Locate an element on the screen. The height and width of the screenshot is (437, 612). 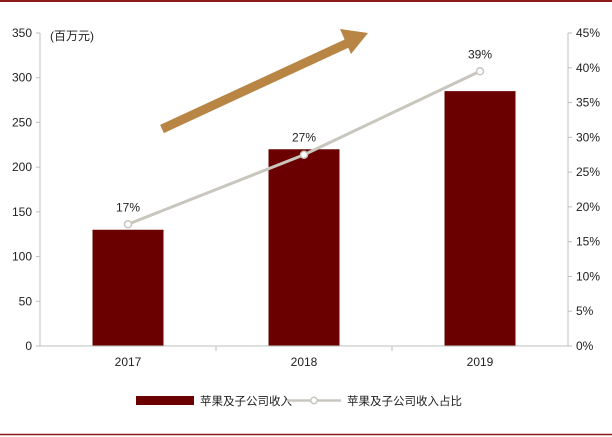
left-tick-label: 0 is located at coordinates (28, 346).